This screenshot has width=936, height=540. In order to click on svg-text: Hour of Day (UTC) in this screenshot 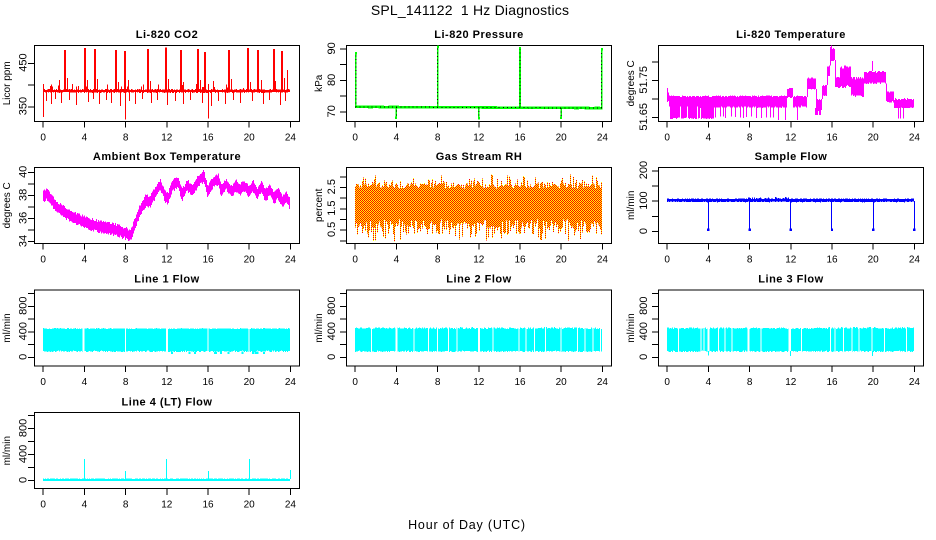, I will do `click(467, 525)`.